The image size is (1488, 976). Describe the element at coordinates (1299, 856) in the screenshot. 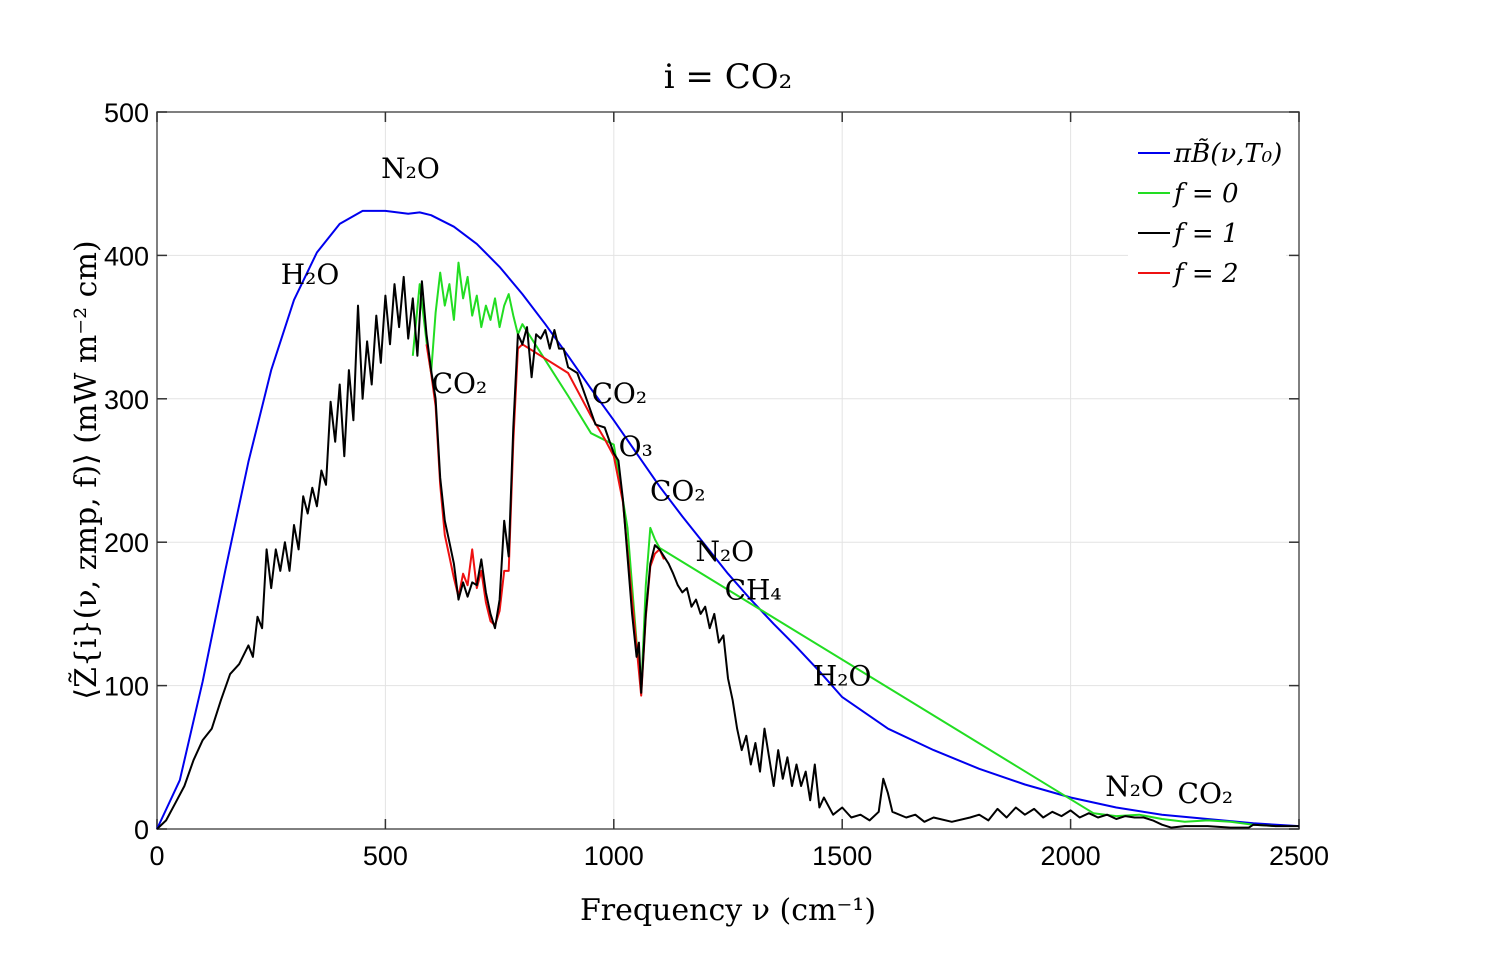

I see `x-tick-label: 2500` at that location.